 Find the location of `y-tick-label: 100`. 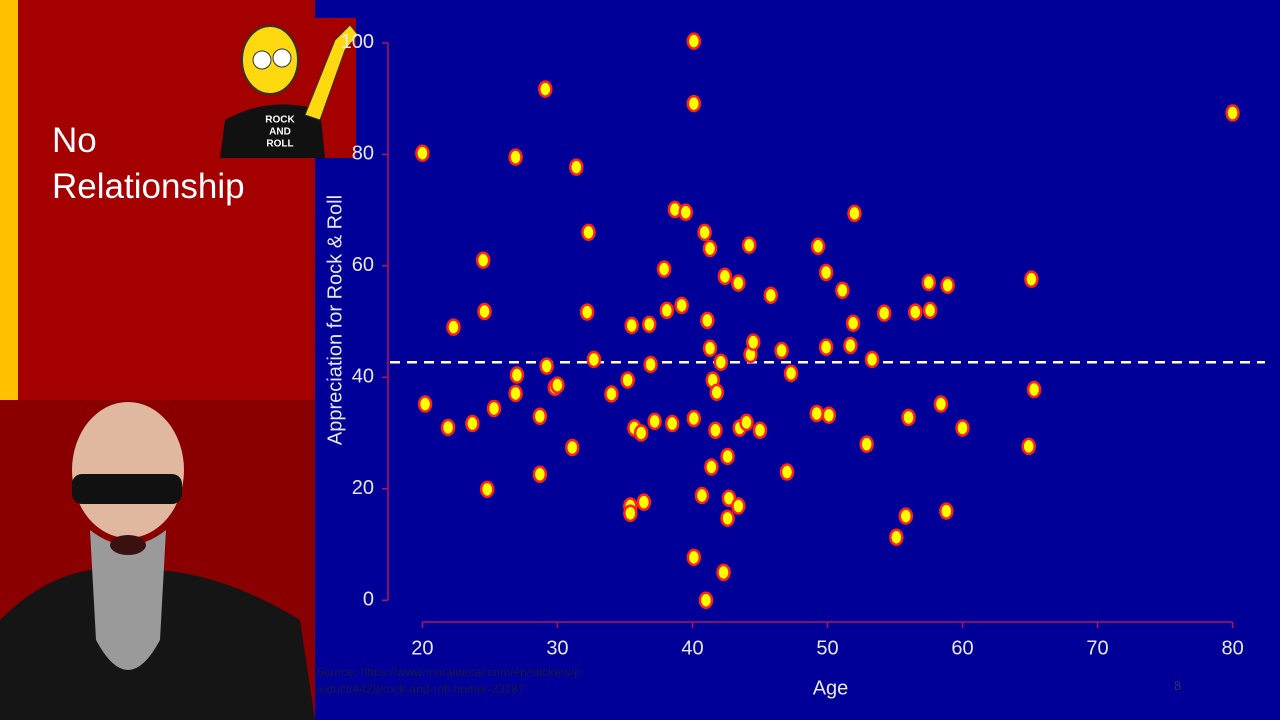

y-tick-label: 100 is located at coordinates (357, 42).